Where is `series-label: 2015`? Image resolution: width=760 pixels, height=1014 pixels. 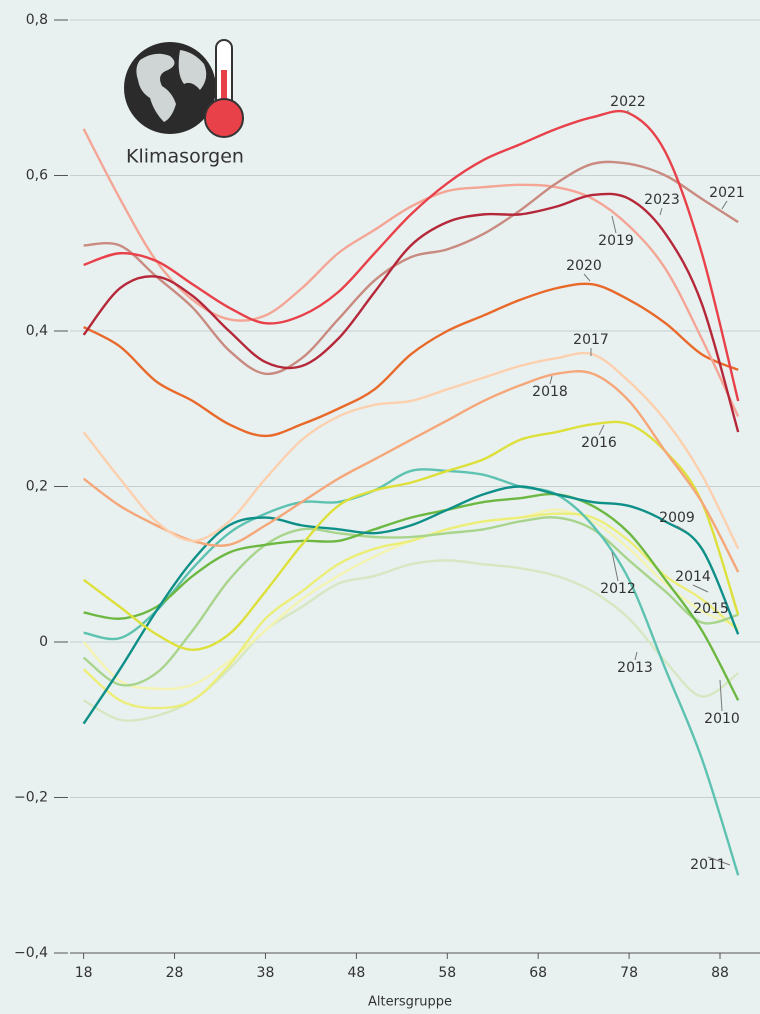
series-label: 2015 is located at coordinates (711, 609).